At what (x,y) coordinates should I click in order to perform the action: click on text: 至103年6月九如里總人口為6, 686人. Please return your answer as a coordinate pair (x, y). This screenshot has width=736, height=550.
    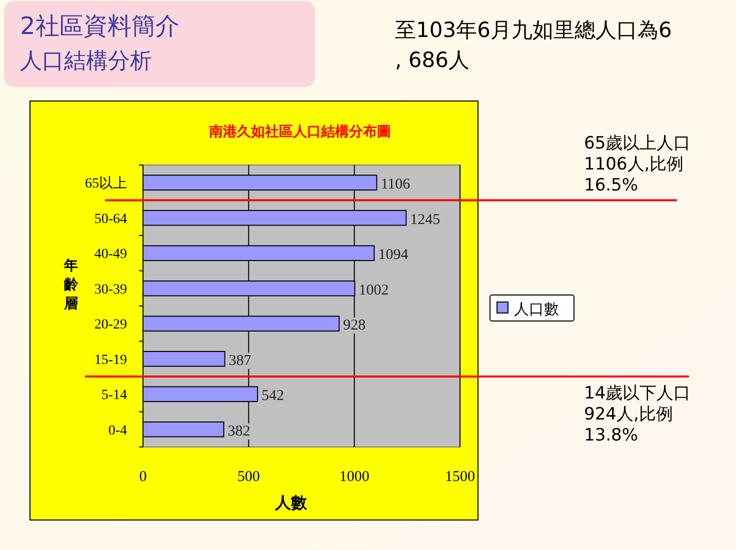
    Looking at the image, I should click on (533, 45).